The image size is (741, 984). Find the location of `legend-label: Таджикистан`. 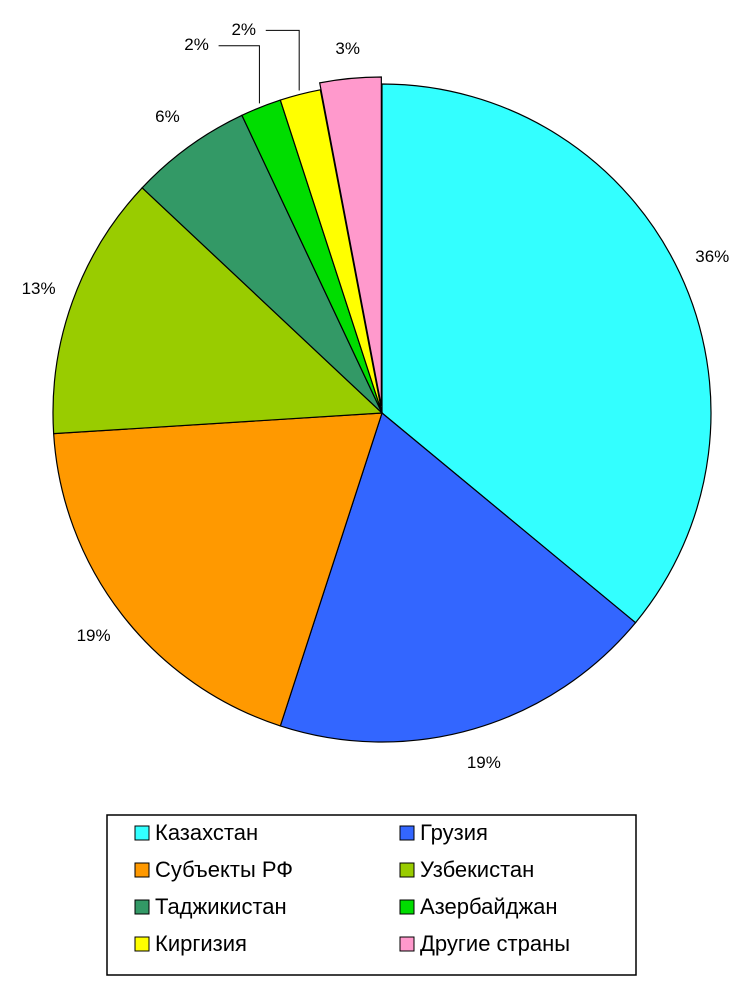

legend-label: Таджикистан is located at coordinates (221, 906).